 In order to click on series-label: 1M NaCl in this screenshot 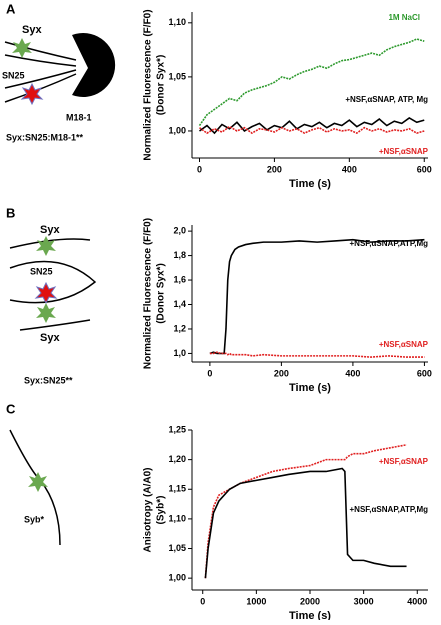, I will do `click(404, 17)`.